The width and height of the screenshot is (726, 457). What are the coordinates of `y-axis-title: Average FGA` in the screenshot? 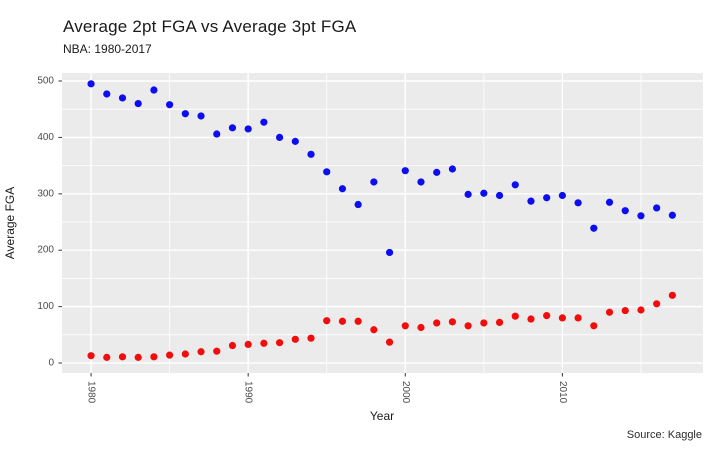 It's located at (10, 223).